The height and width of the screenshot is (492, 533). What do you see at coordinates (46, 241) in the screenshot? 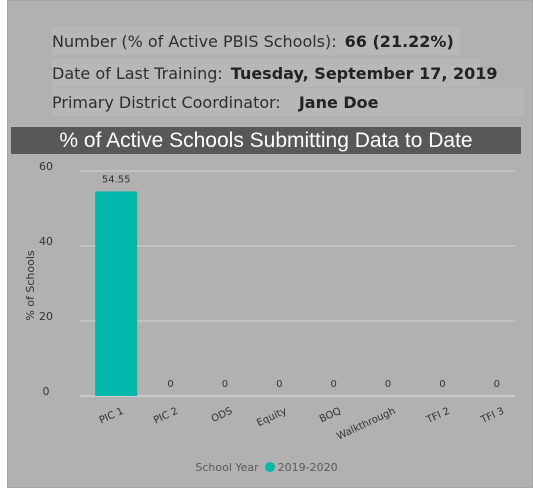
I see `y-tick-label: 40` at bounding box center [46, 241].